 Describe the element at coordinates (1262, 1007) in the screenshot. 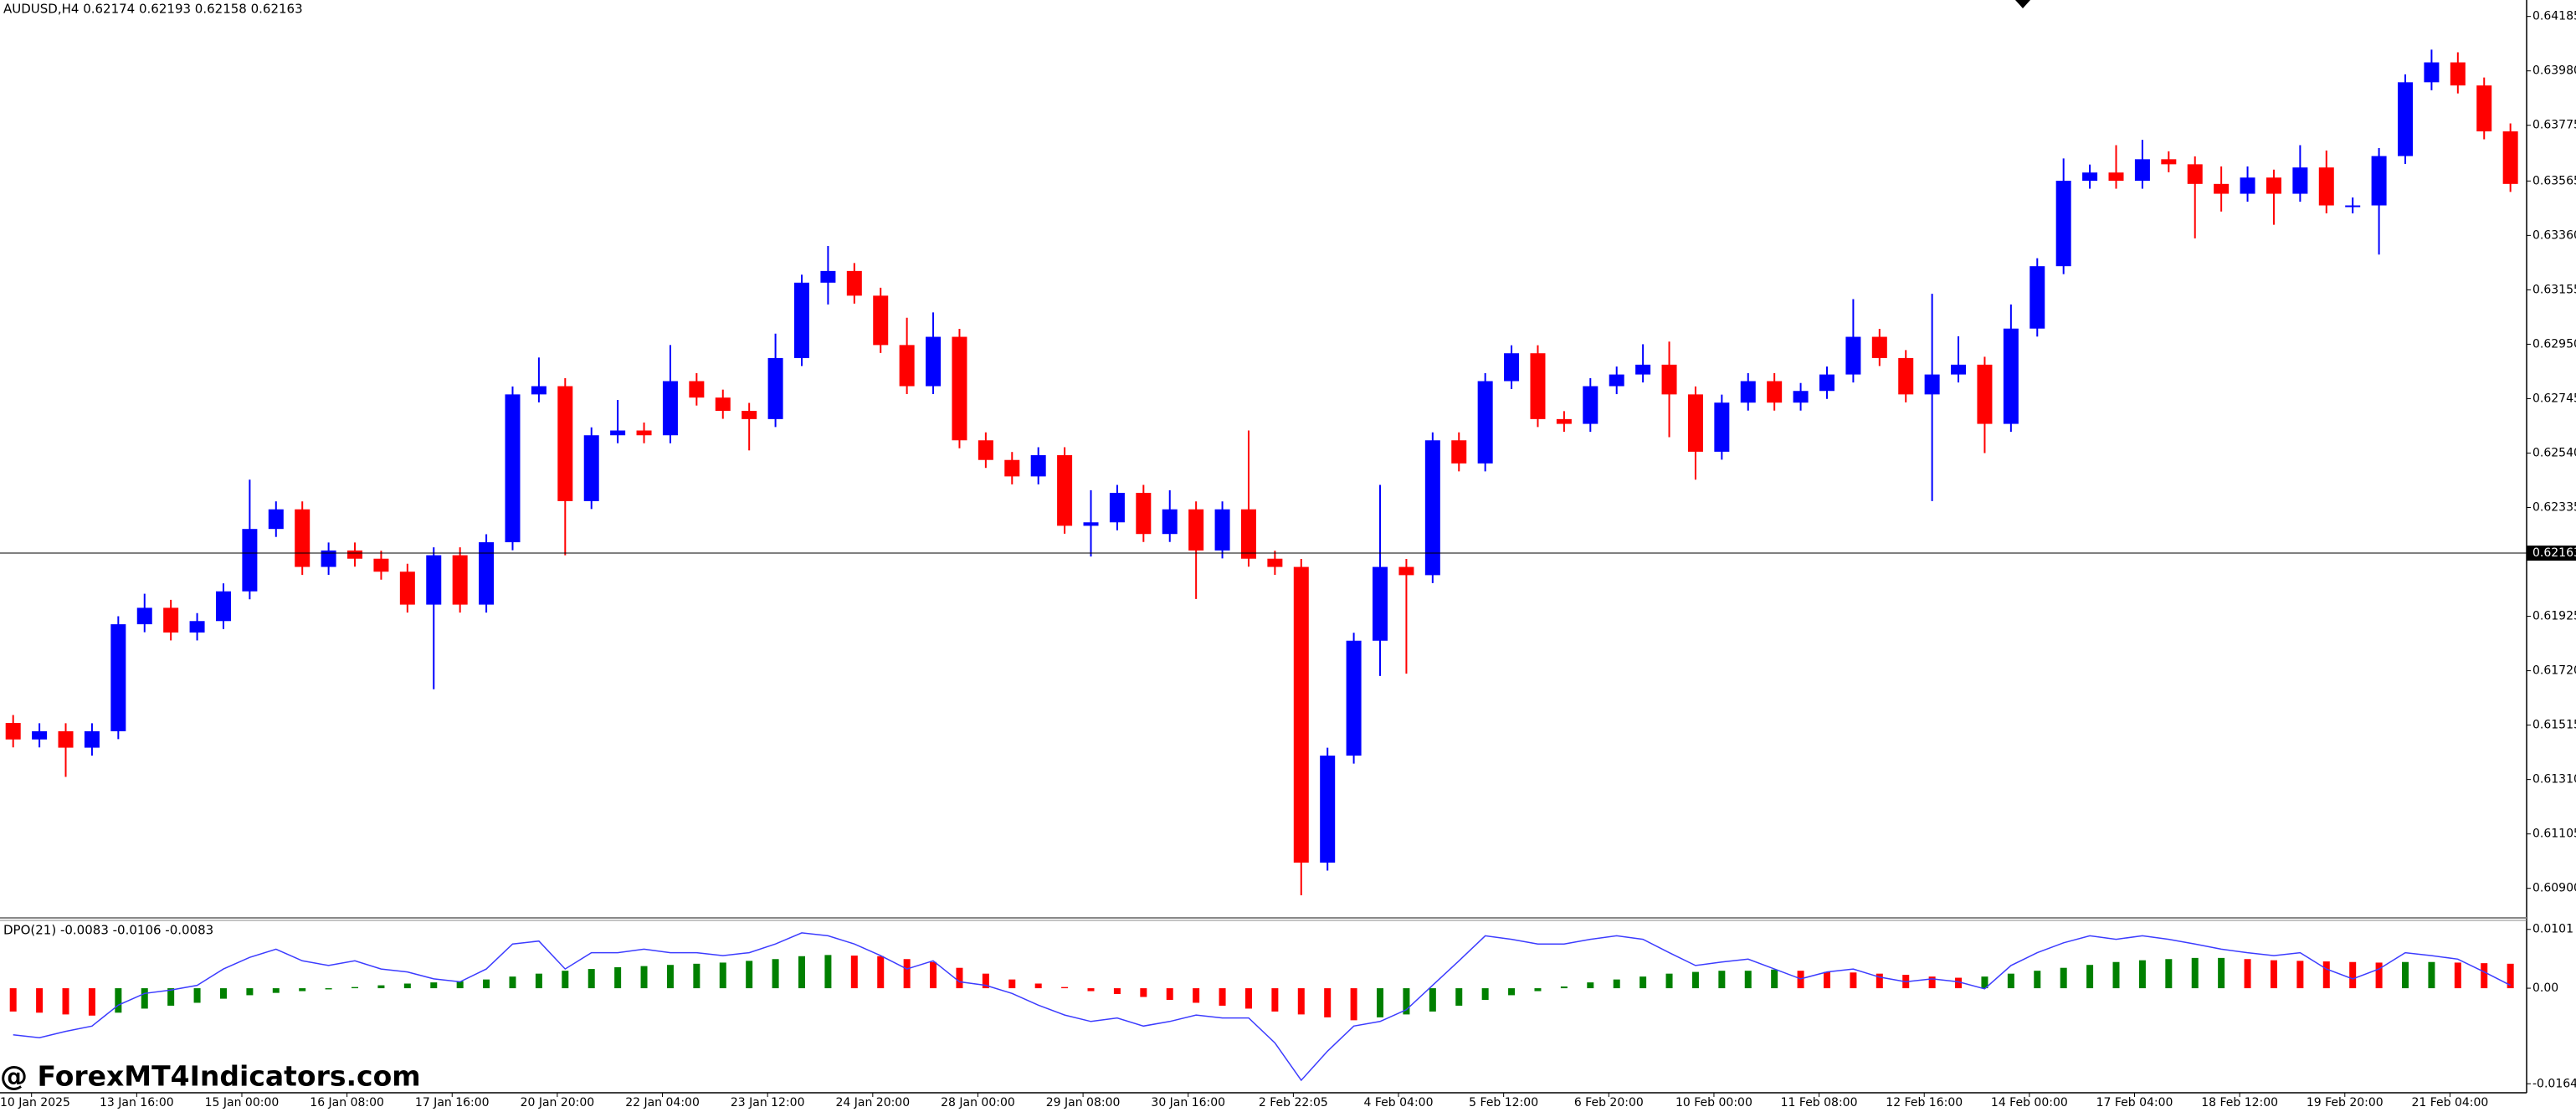

I see `dpo-line` at that location.